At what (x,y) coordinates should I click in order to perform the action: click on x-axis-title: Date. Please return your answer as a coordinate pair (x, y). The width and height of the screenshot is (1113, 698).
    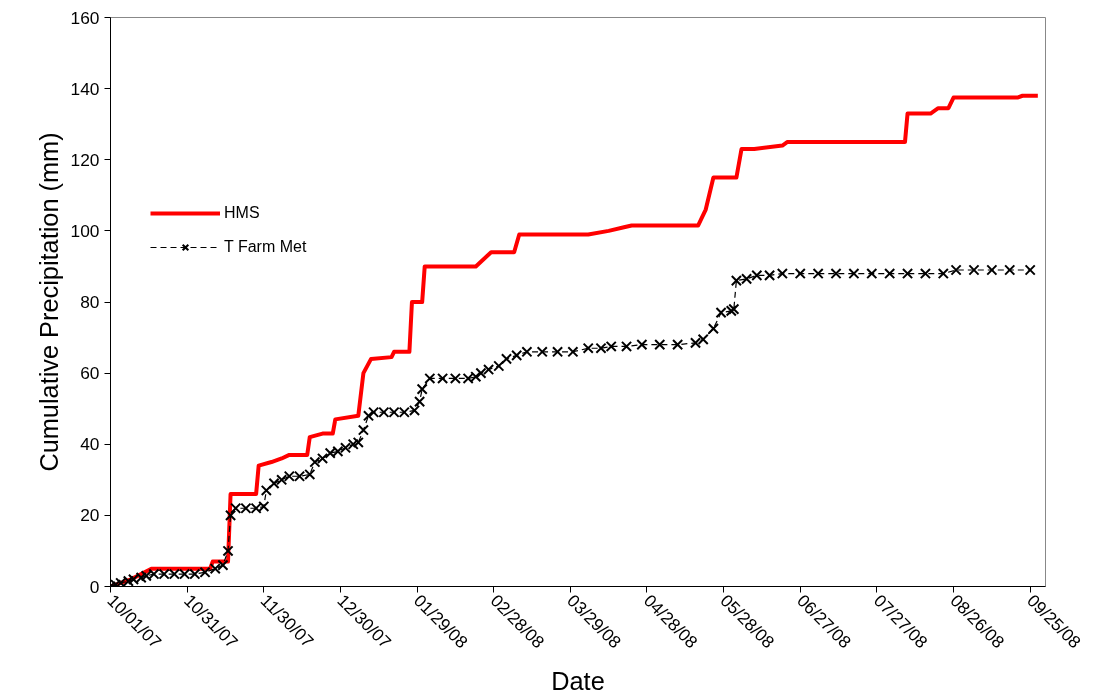
    Looking at the image, I should click on (578, 681).